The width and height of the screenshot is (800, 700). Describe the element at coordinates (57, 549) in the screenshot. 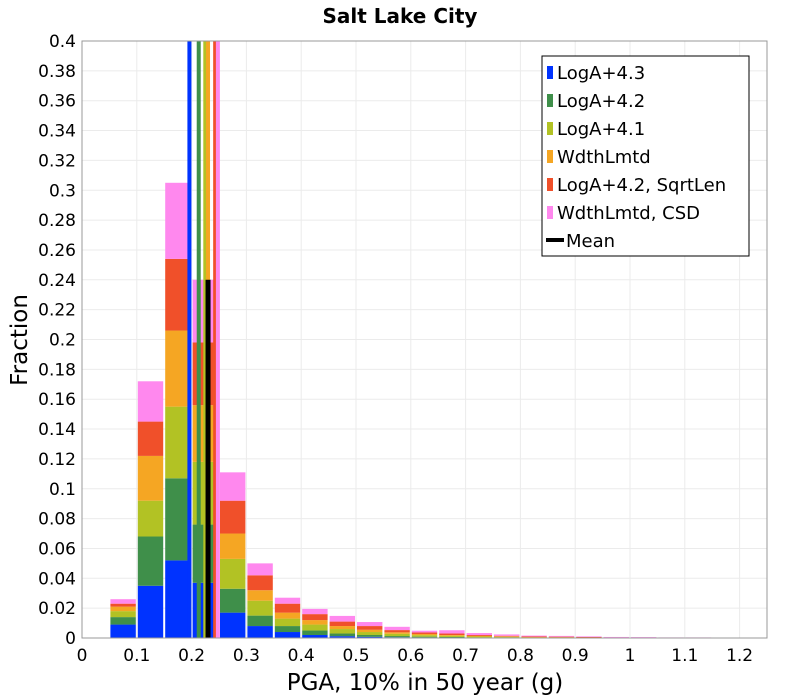

I see `y-tick-label: 0.06` at that location.